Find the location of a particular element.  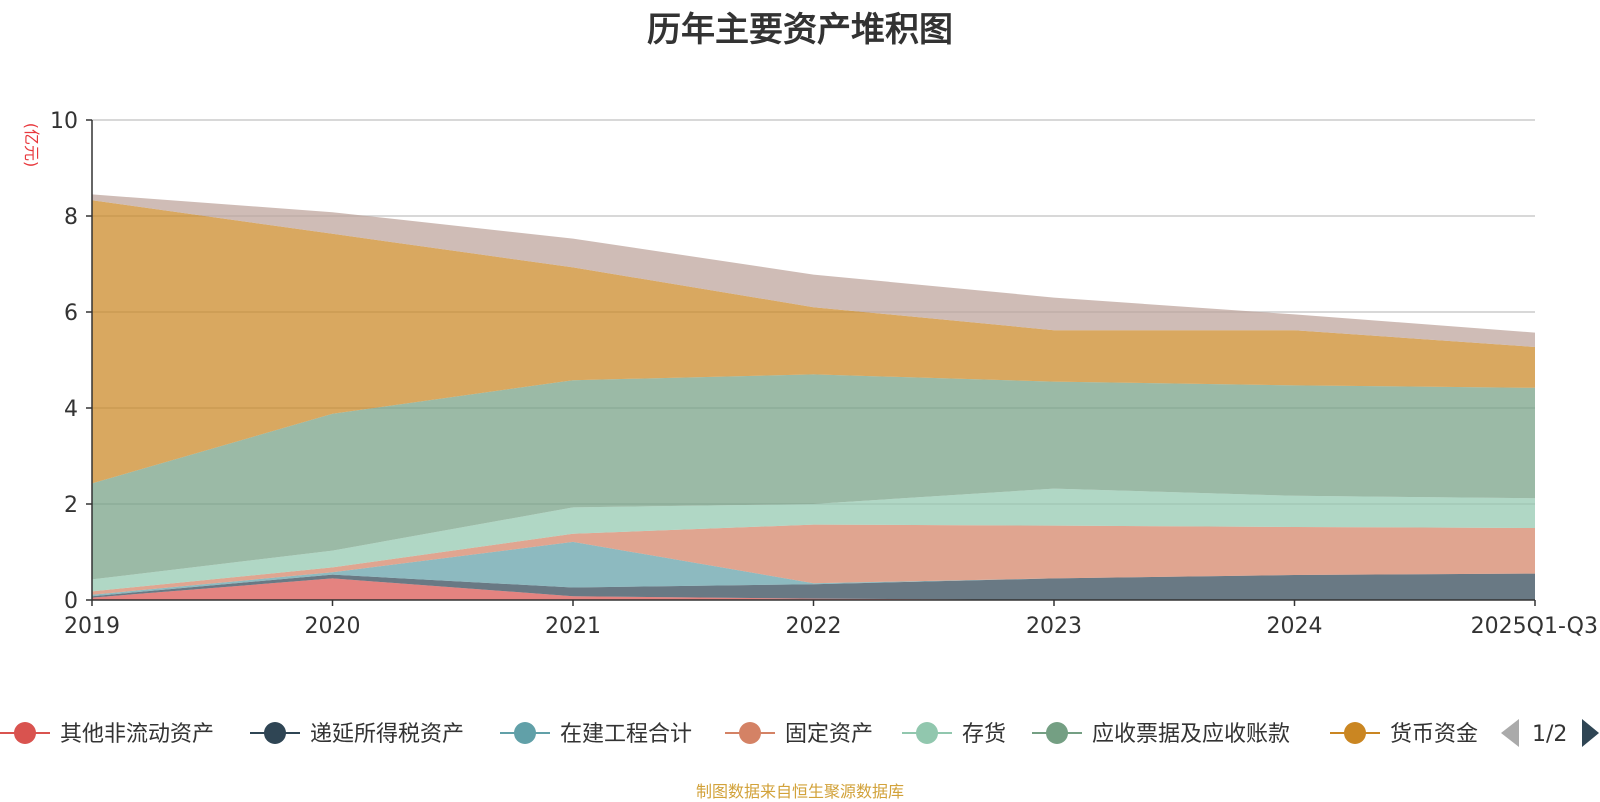

legend-item: 在建工程合计 is located at coordinates (596, 734).